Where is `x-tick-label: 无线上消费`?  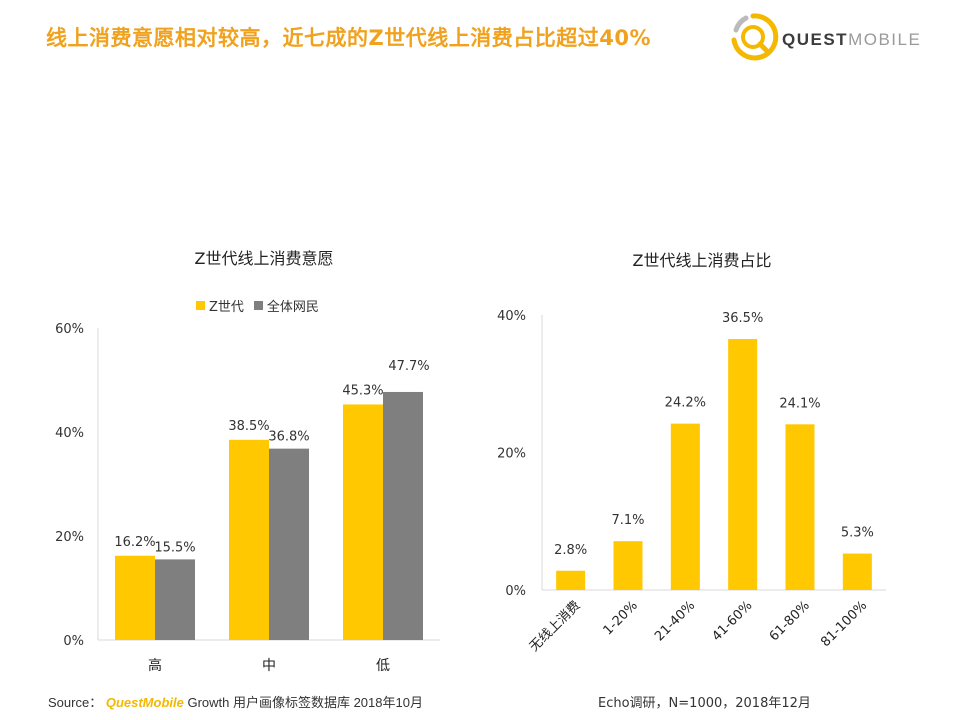
x-tick-label: 无线上消费 is located at coordinates (555, 626).